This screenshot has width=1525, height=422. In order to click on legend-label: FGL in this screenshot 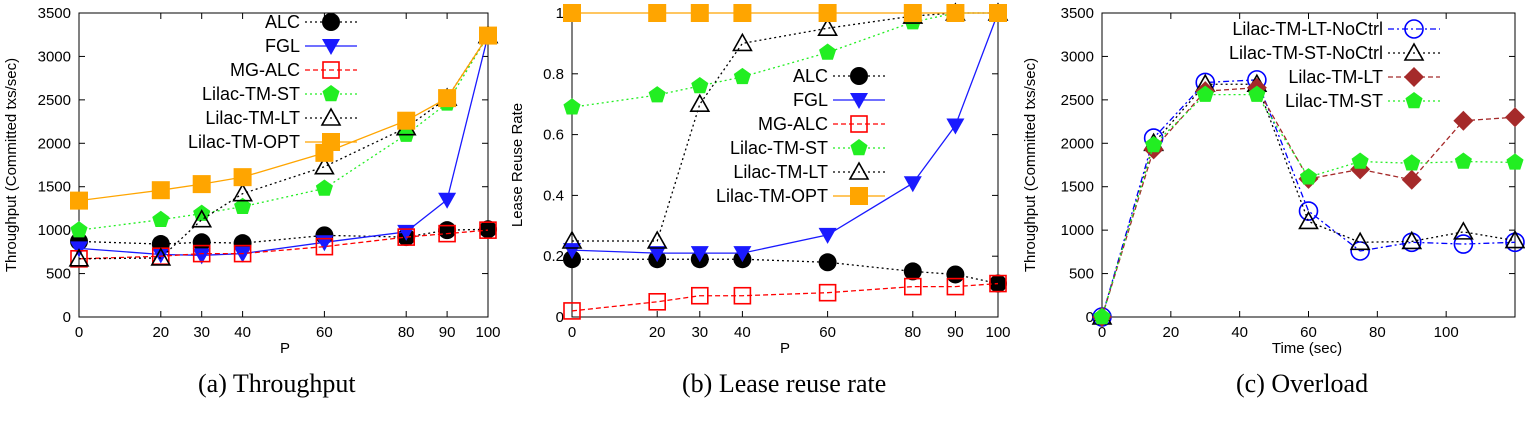, I will do `click(810, 100)`.